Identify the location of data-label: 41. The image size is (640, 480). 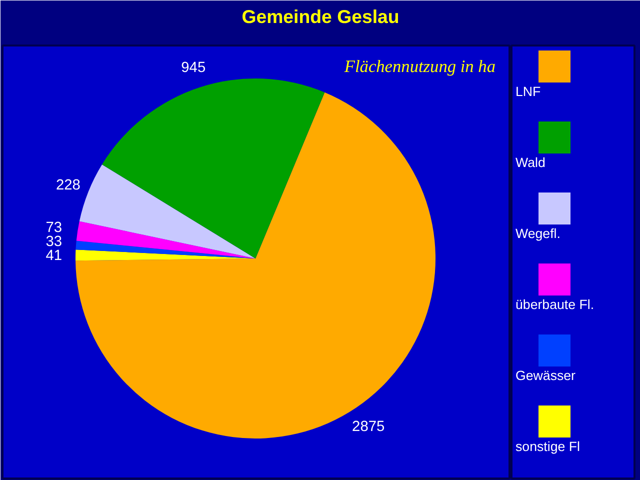
(54, 256).